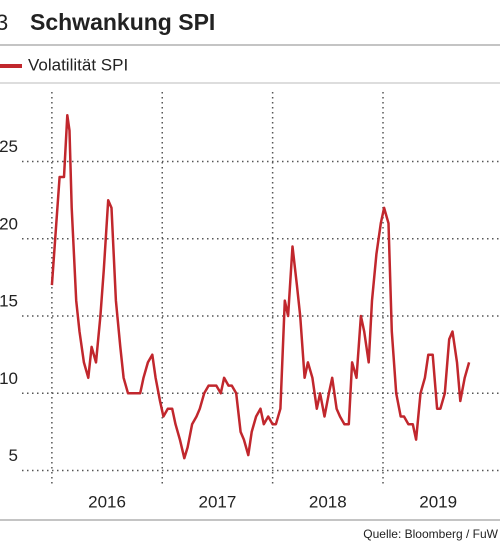 Image resolution: width=500 pixels, height=545 pixels. Describe the element at coordinates (13, 455) in the screenshot. I see `y-tick-label: 5` at that location.